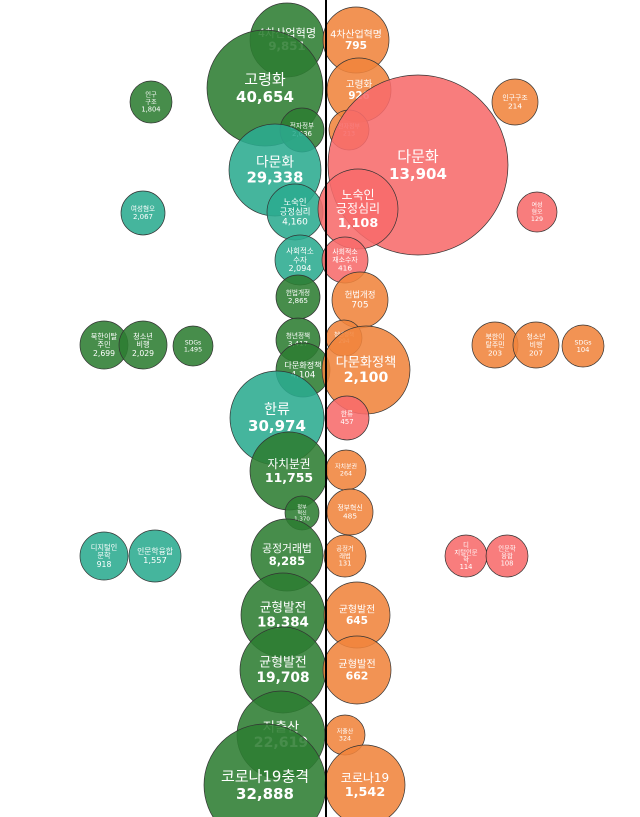 The height and width of the screenshot is (817, 640). What do you see at coordinates (104, 547) in the screenshot?
I see `bubble-label: 디지털인` at bounding box center [104, 547].